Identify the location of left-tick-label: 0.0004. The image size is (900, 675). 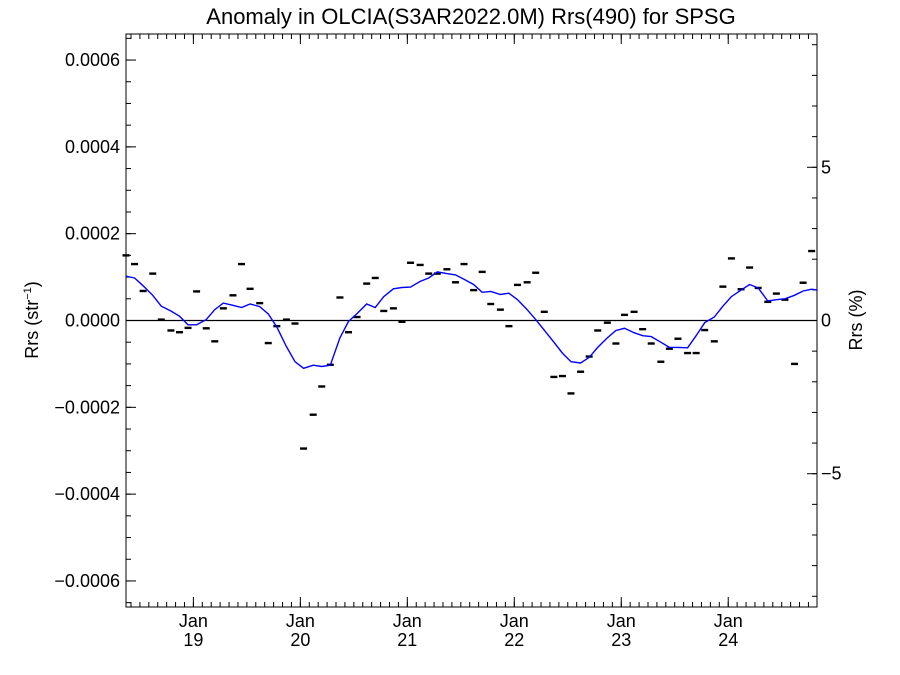
(92, 147).